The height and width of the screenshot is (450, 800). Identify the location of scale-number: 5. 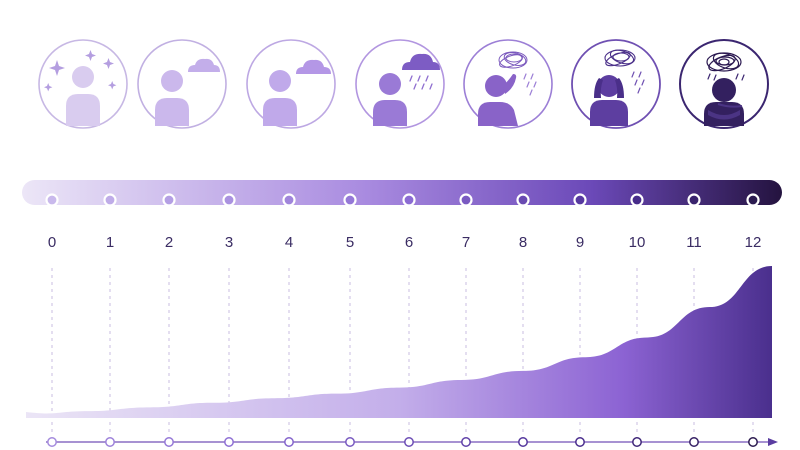
(350, 242).